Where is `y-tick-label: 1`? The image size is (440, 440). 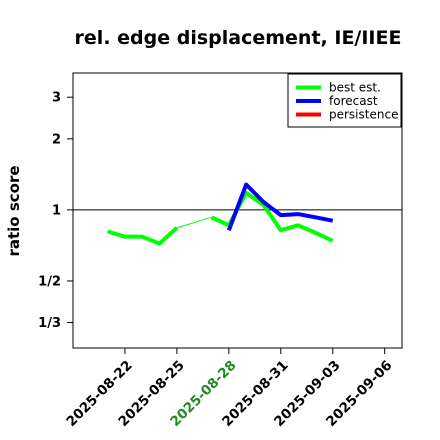
y-tick-label: 1 is located at coordinates (56, 210).